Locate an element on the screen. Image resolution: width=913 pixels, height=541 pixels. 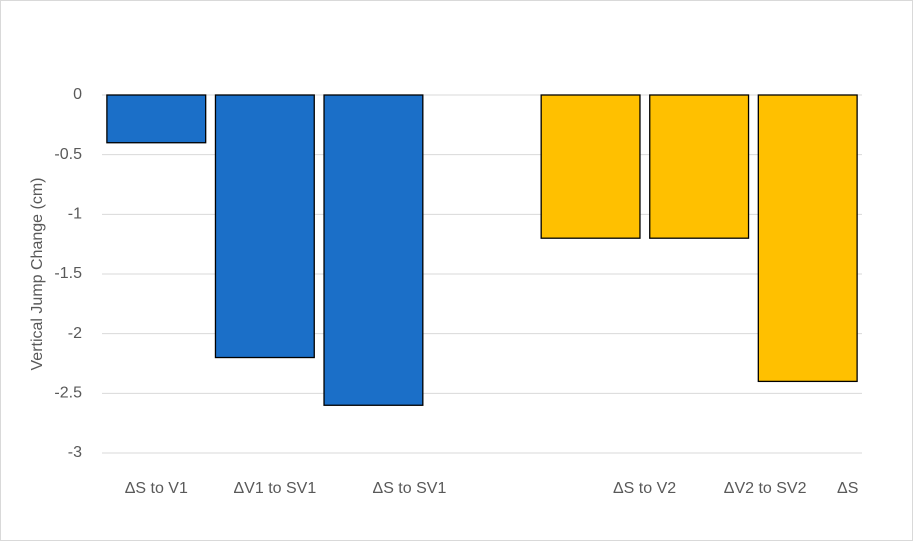
y-tick-label: -2.5 is located at coordinates (68, 393).